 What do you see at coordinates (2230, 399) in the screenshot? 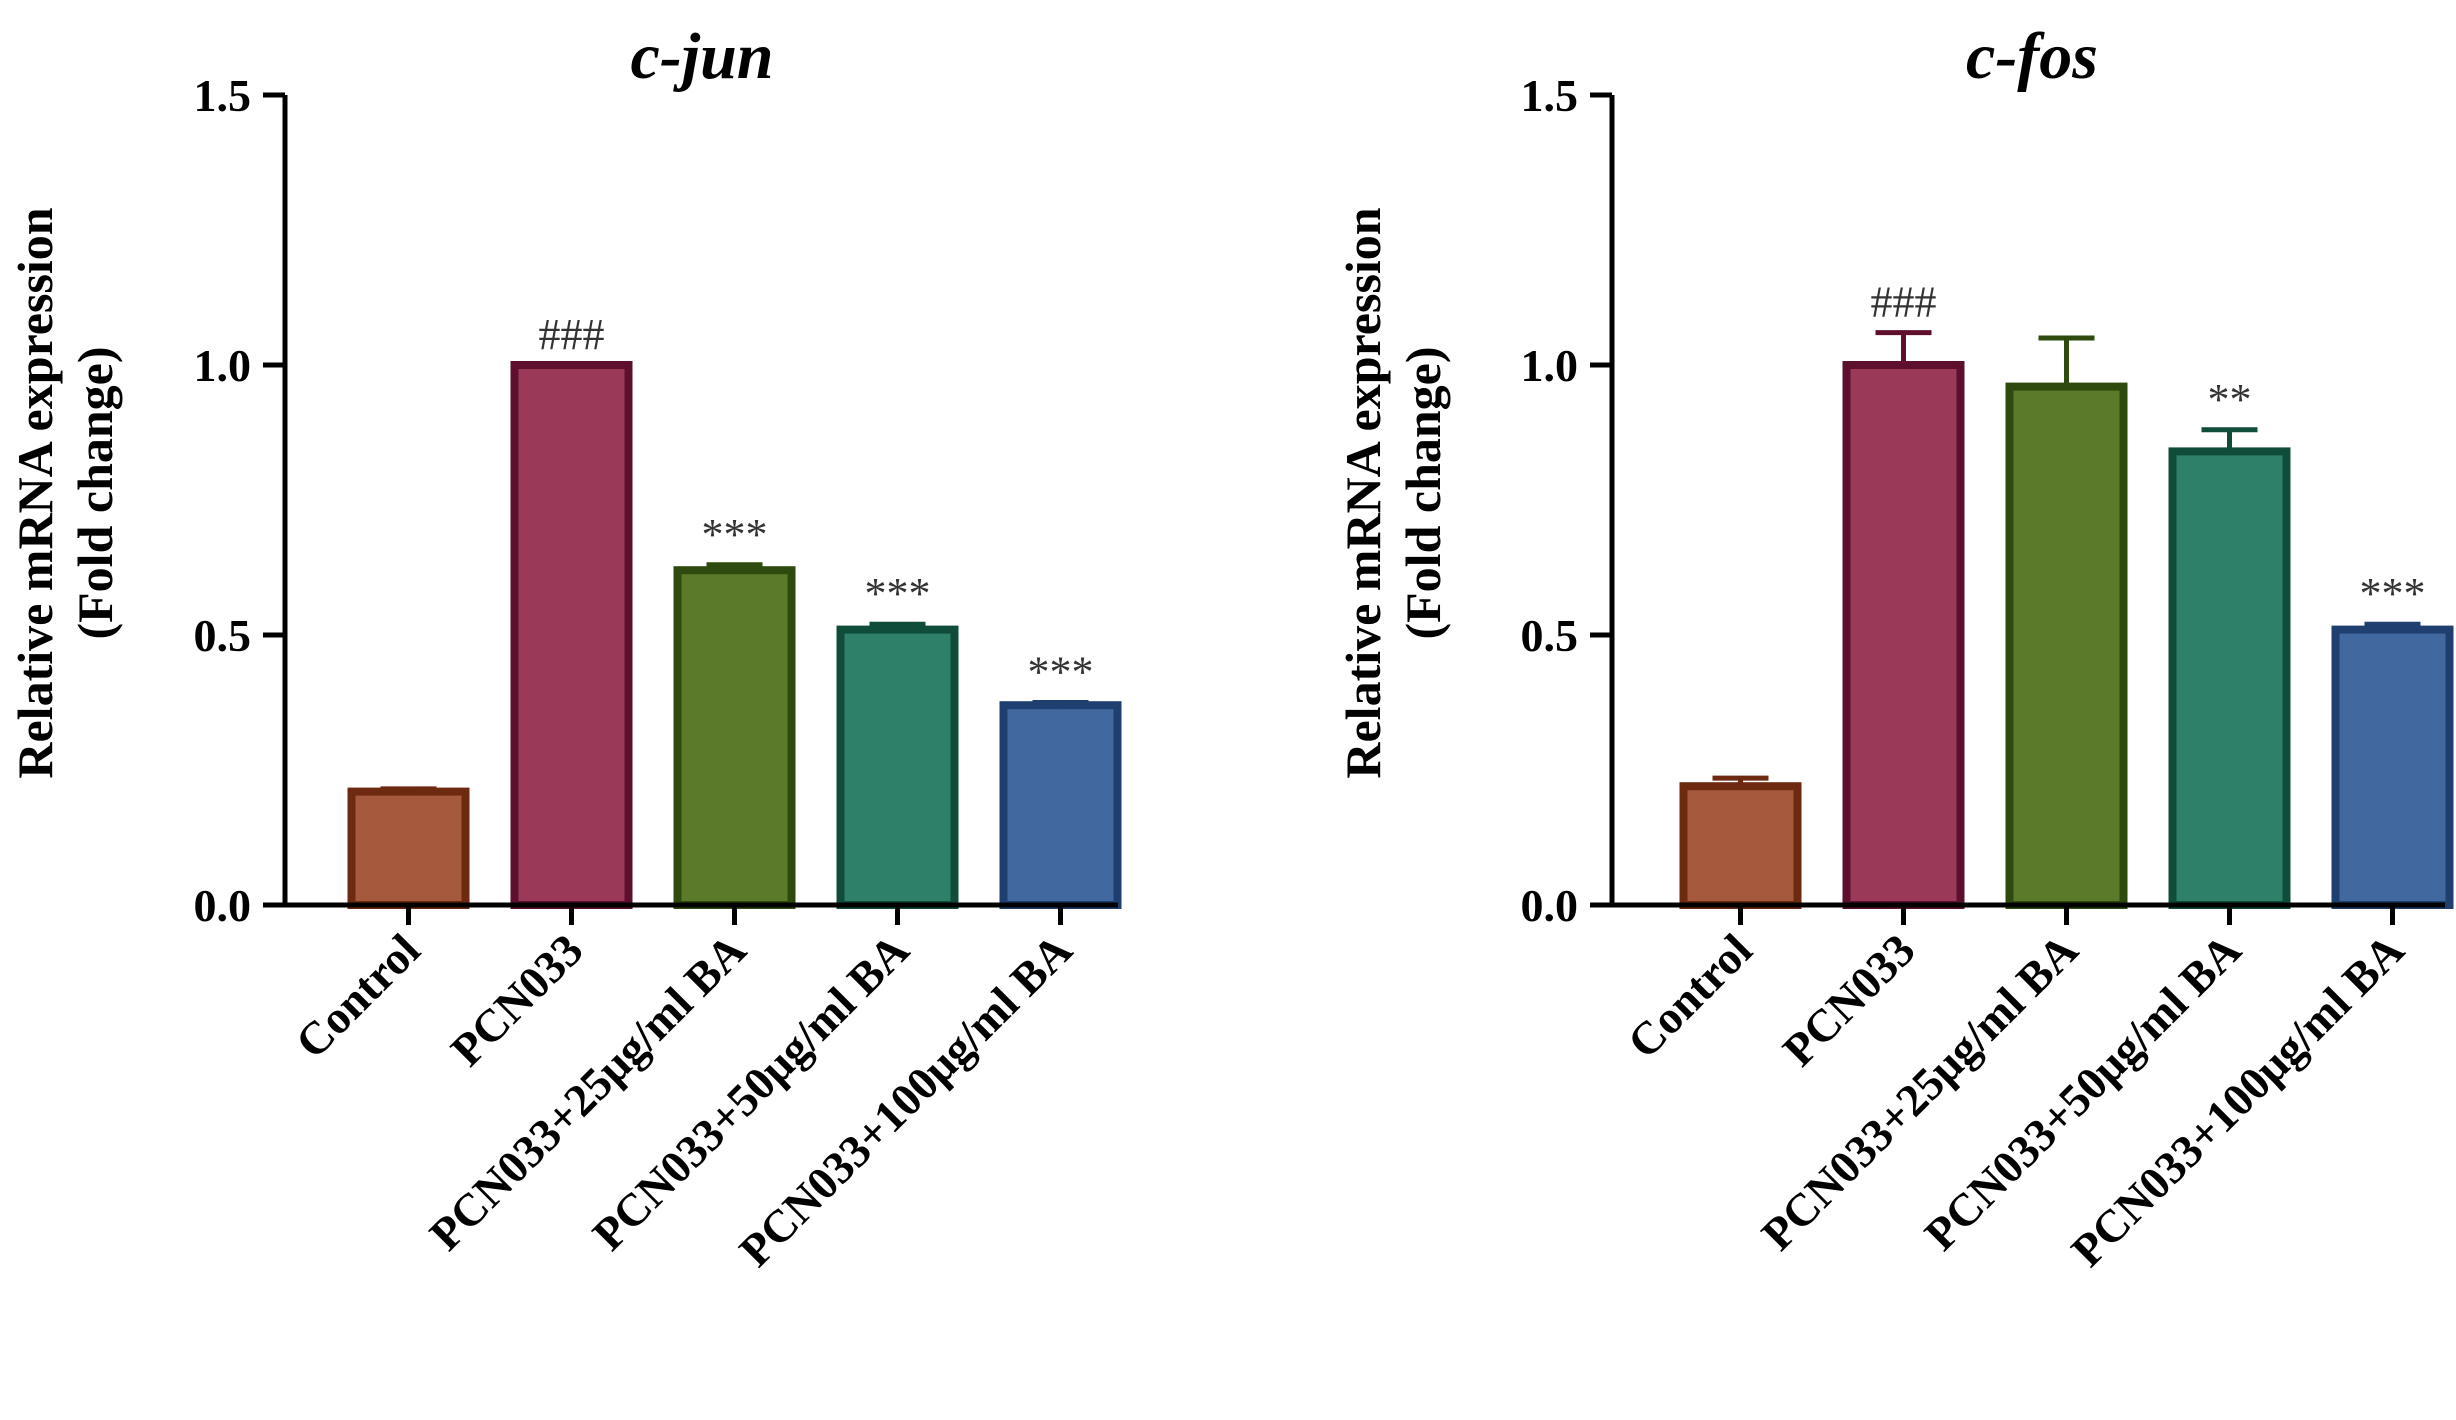
I see `significance-label: **` at bounding box center [2230, 399].